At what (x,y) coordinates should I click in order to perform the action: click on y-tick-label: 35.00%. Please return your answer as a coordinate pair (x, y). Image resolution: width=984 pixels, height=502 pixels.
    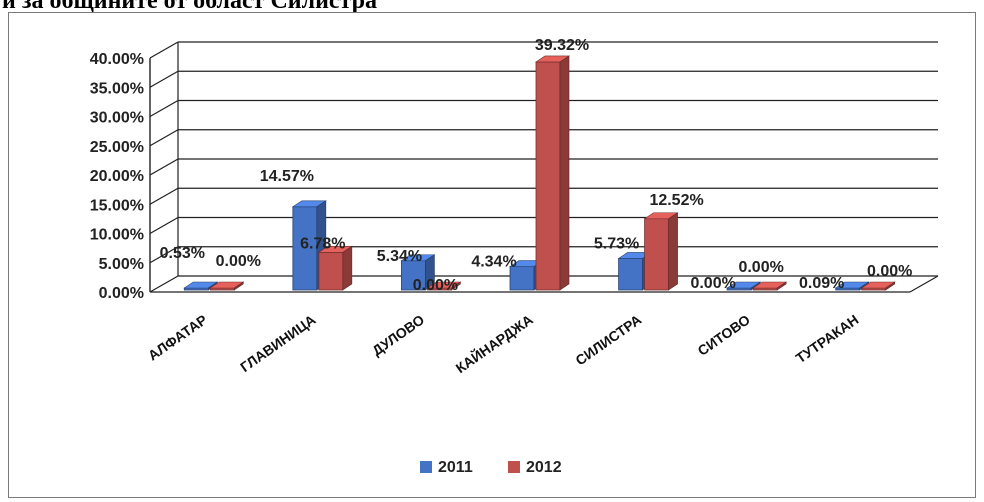
    Looking at the image, I should click on (117, 88).